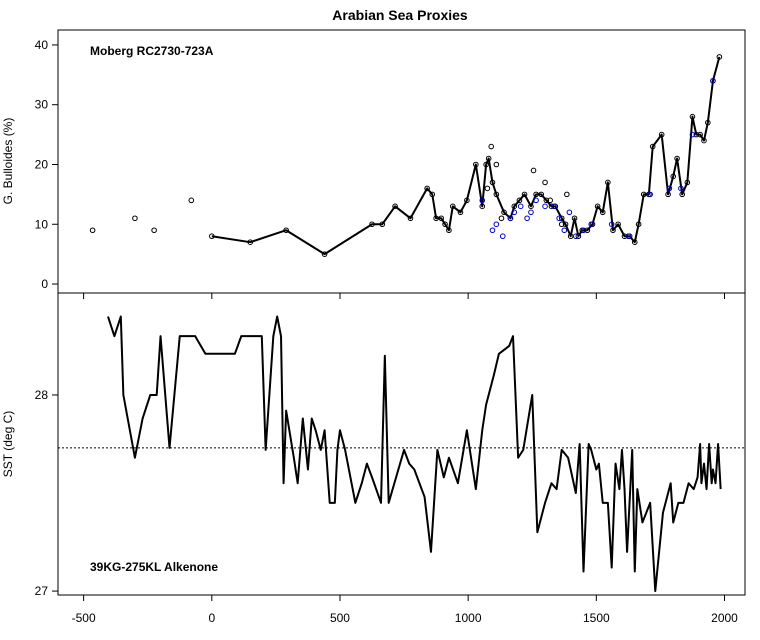 The image size is (760, 640). What do you see at coordinates (596, 618) in the screenshot?
I see `x-tick-label: 1500` at bounding box center [596, 618].